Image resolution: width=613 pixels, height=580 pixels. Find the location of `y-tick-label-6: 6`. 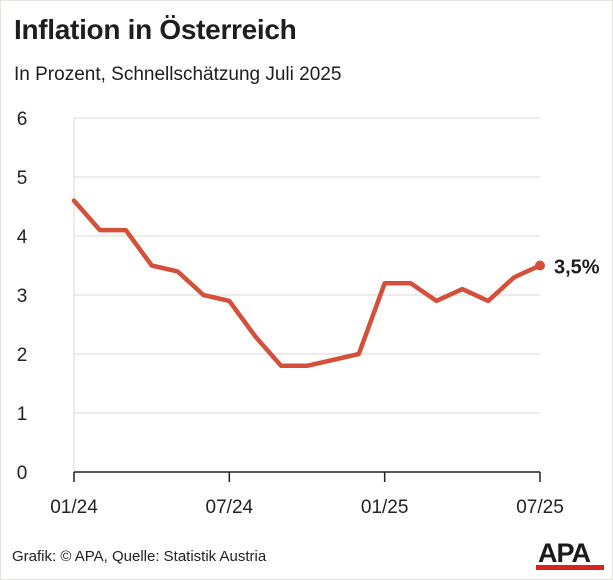

y-tick-label-6: 6 is located at coordinates (22, 119).